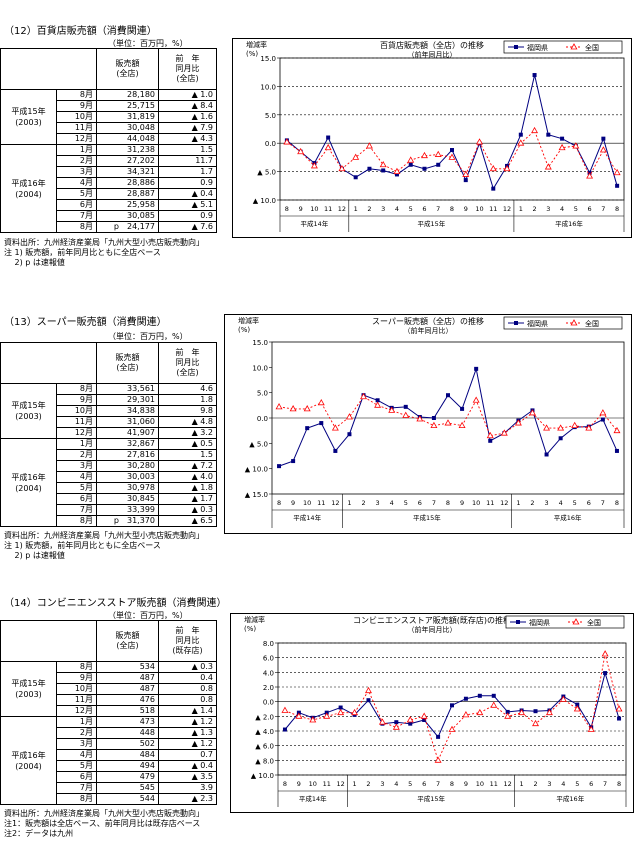  What do you see at coordinates (148, 615) in the screenshot?
I see `unit-label-conv: （単位：百万円，%）` at bounding box center [148, 615].